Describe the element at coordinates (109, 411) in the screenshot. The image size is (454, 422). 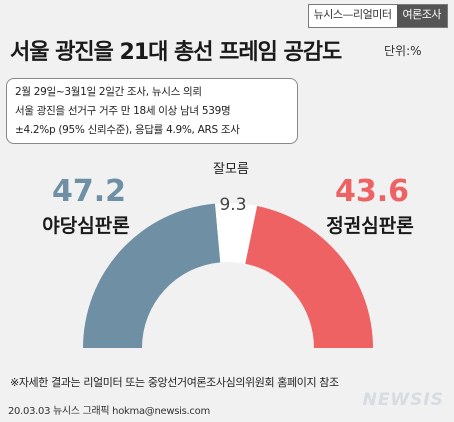
I see `source-credit: 20.03.03 뉴시스 그래픽 hokma@newsis.com` at that location.